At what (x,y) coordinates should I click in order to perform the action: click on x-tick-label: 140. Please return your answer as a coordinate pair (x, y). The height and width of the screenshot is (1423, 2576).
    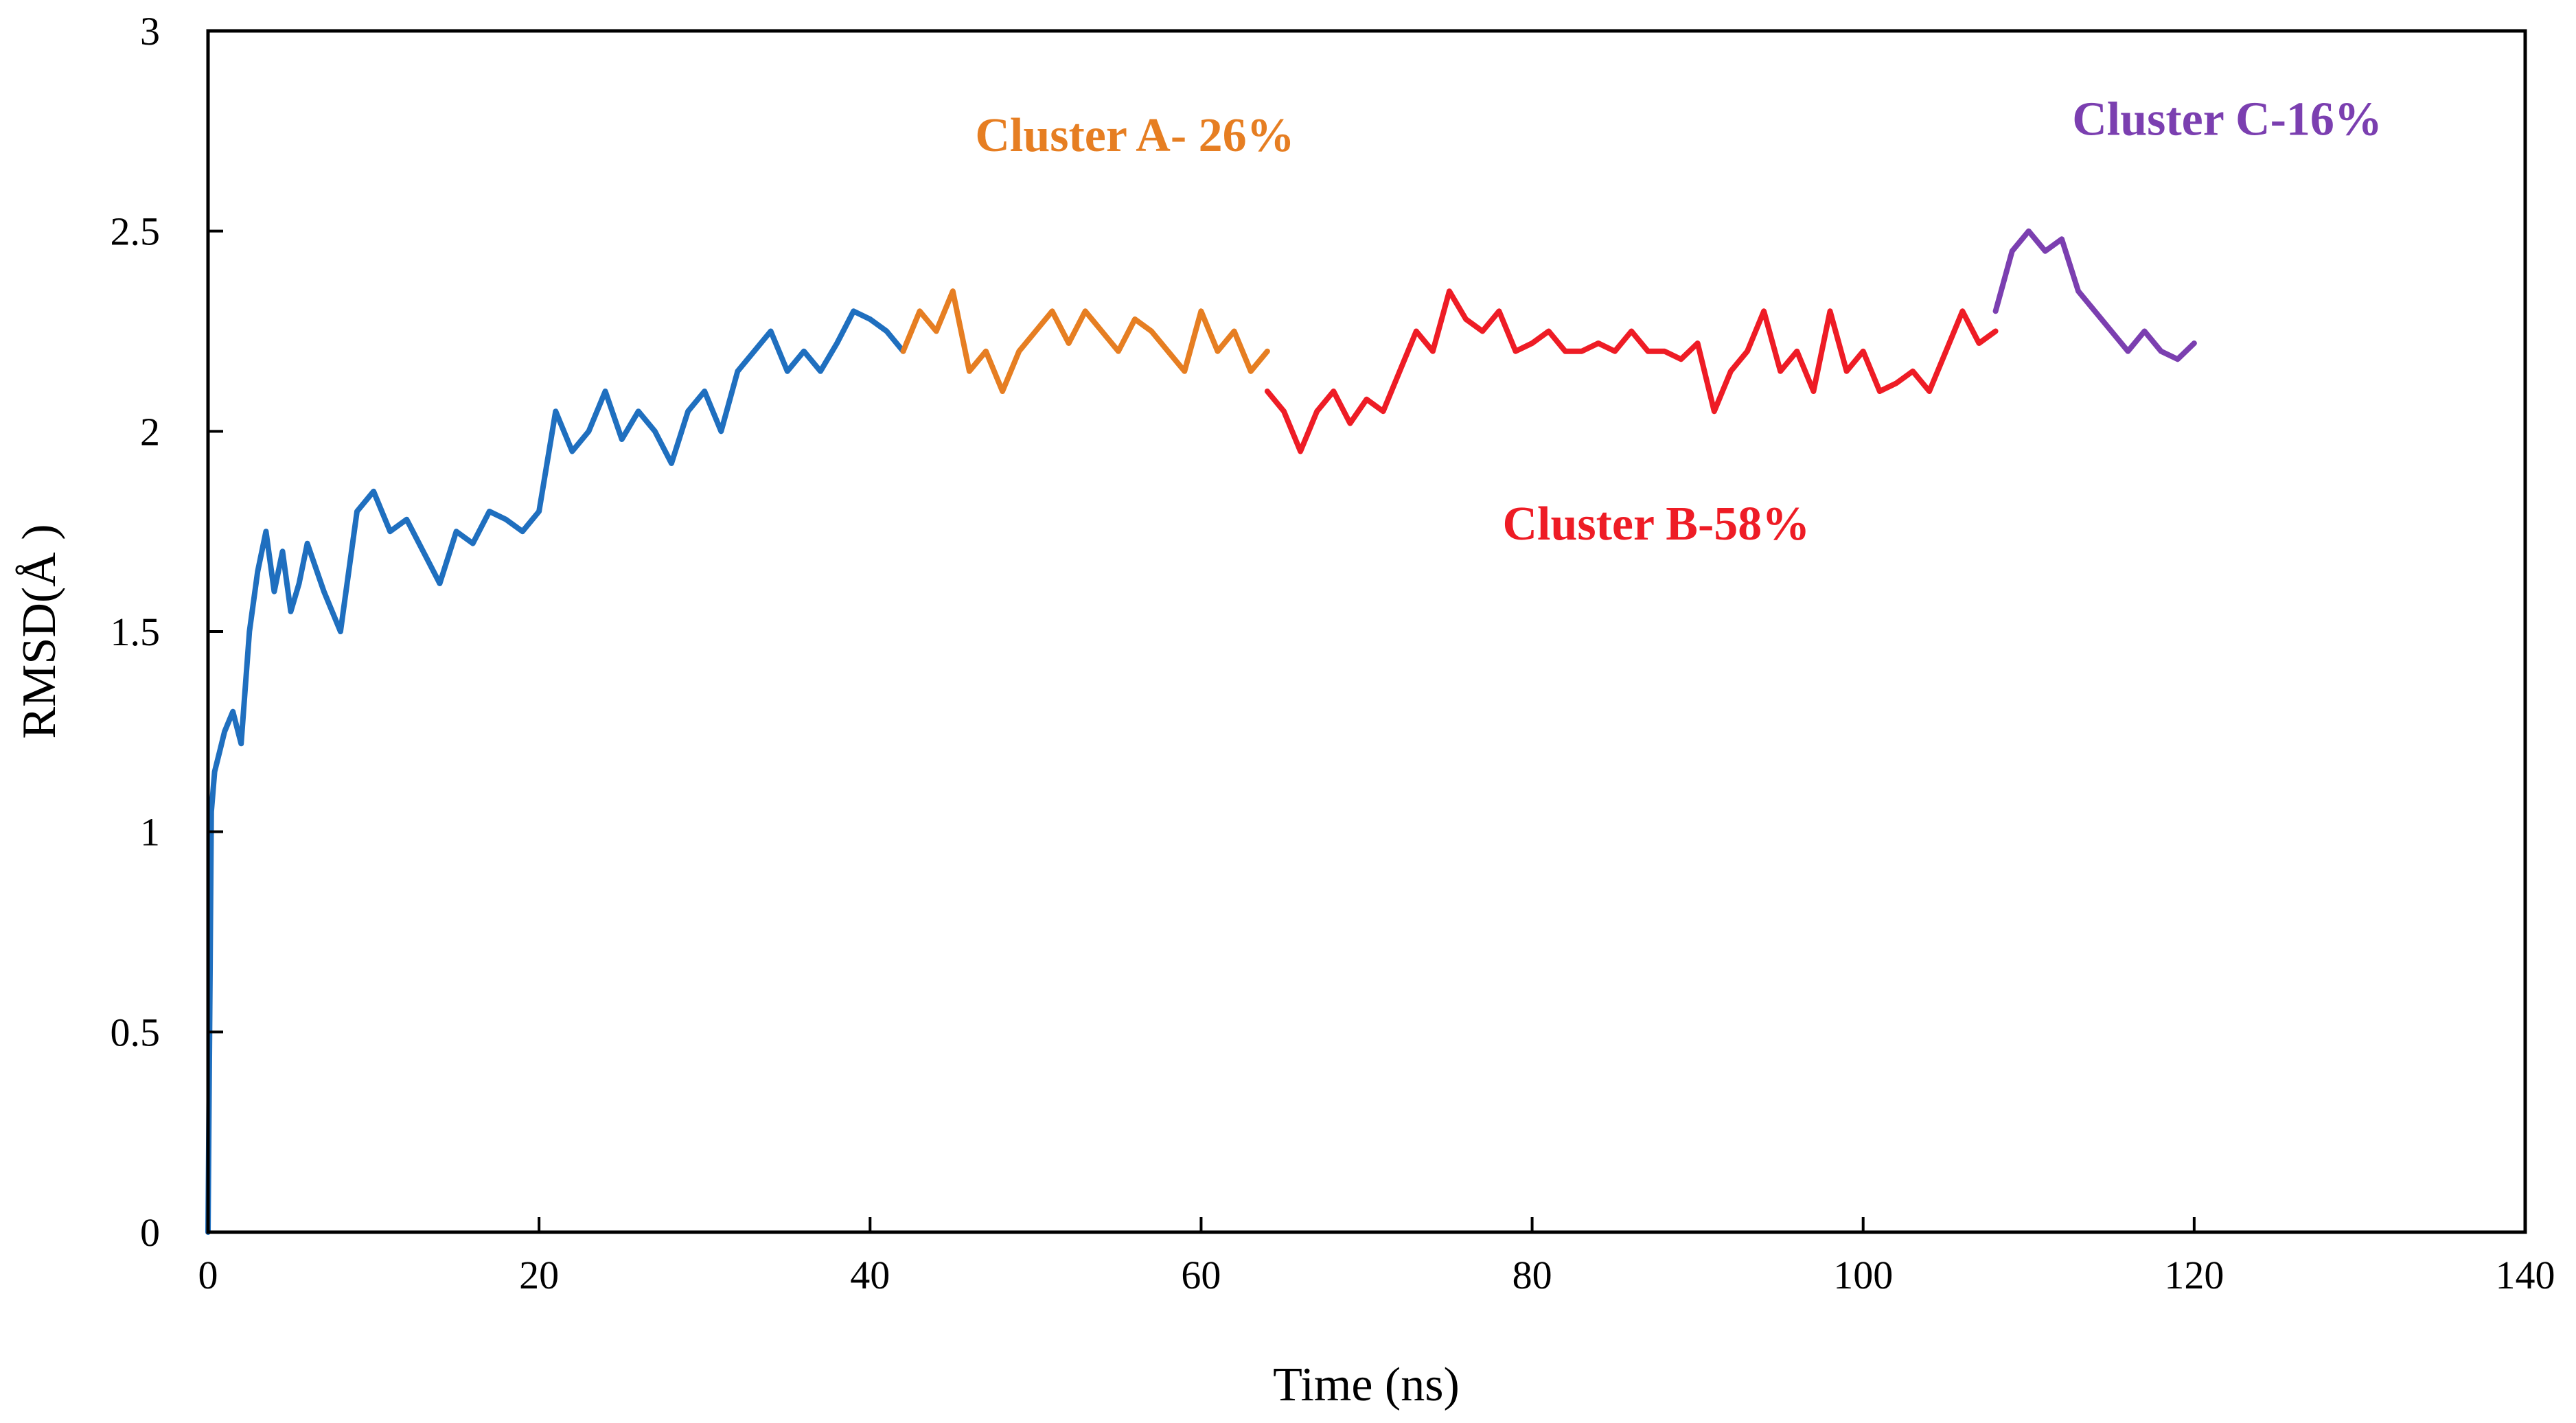
    Looking at the image, I should click on (2525, 1275).